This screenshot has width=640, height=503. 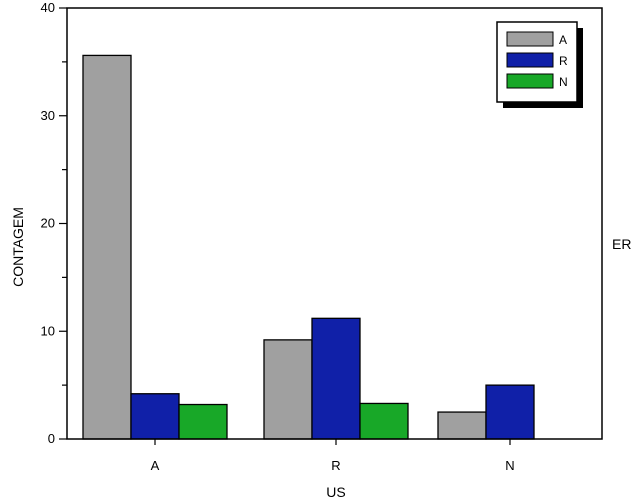 What do you see at coordinates (384, 421) in the screenshot?
I see `bar-r-n` at bounding box center [384, 421].